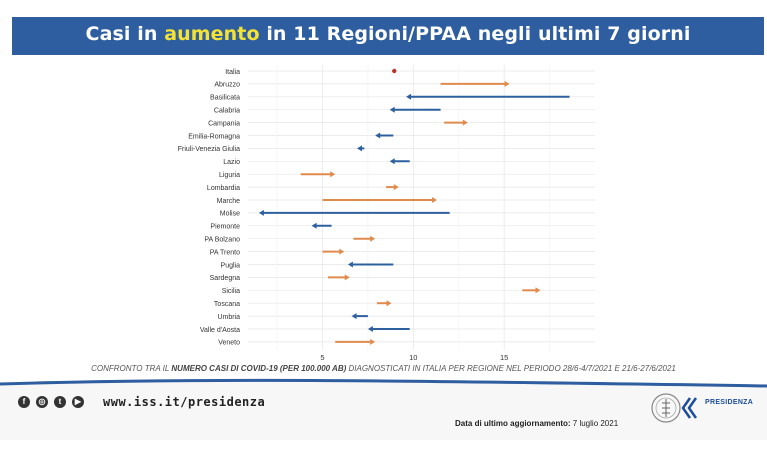 This screenshot has width=767, height=463. What do you see at coordinates (225, 278) in the screenshot?
I see `region-label: Sardegna` at bounding box center [225, 278].